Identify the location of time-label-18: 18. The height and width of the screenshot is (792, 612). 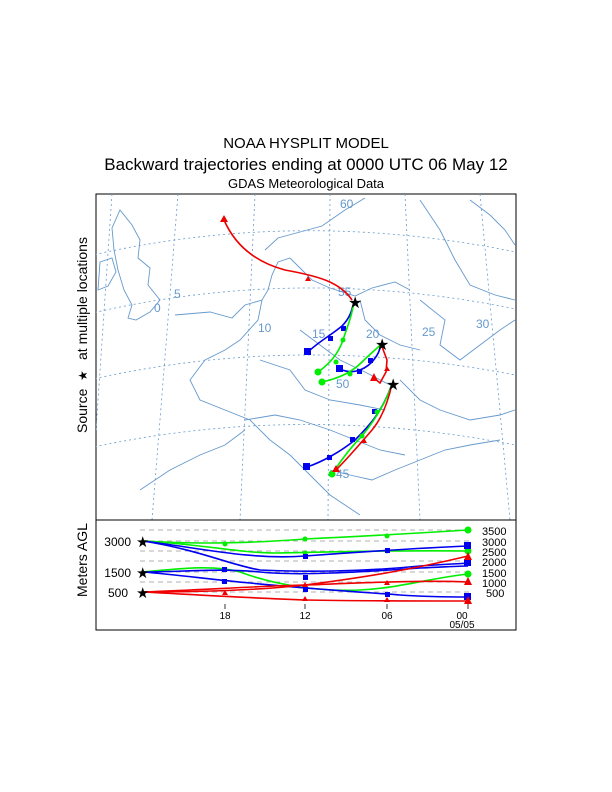
(225, 616).